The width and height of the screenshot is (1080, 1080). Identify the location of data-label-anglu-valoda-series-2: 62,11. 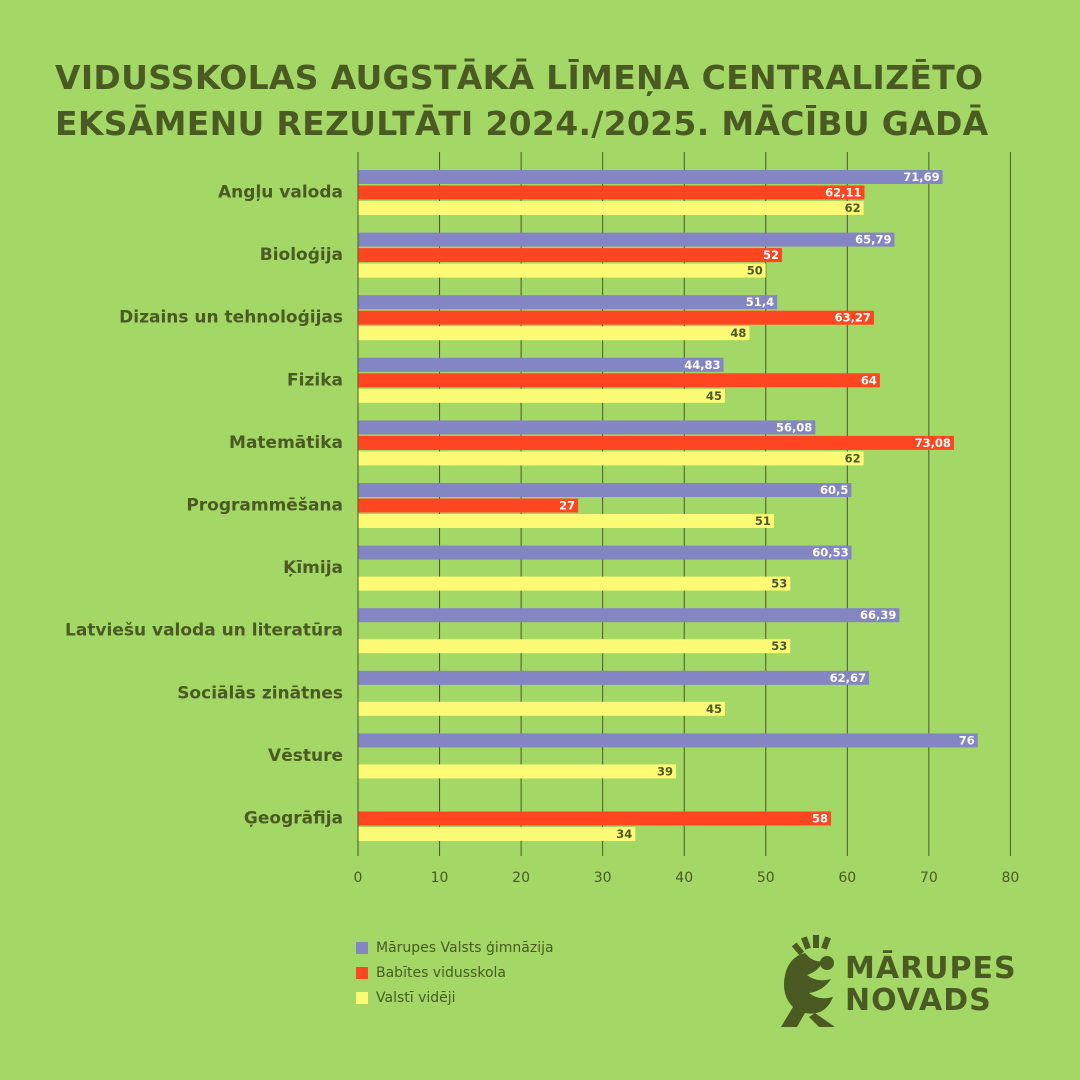
(843, 193).